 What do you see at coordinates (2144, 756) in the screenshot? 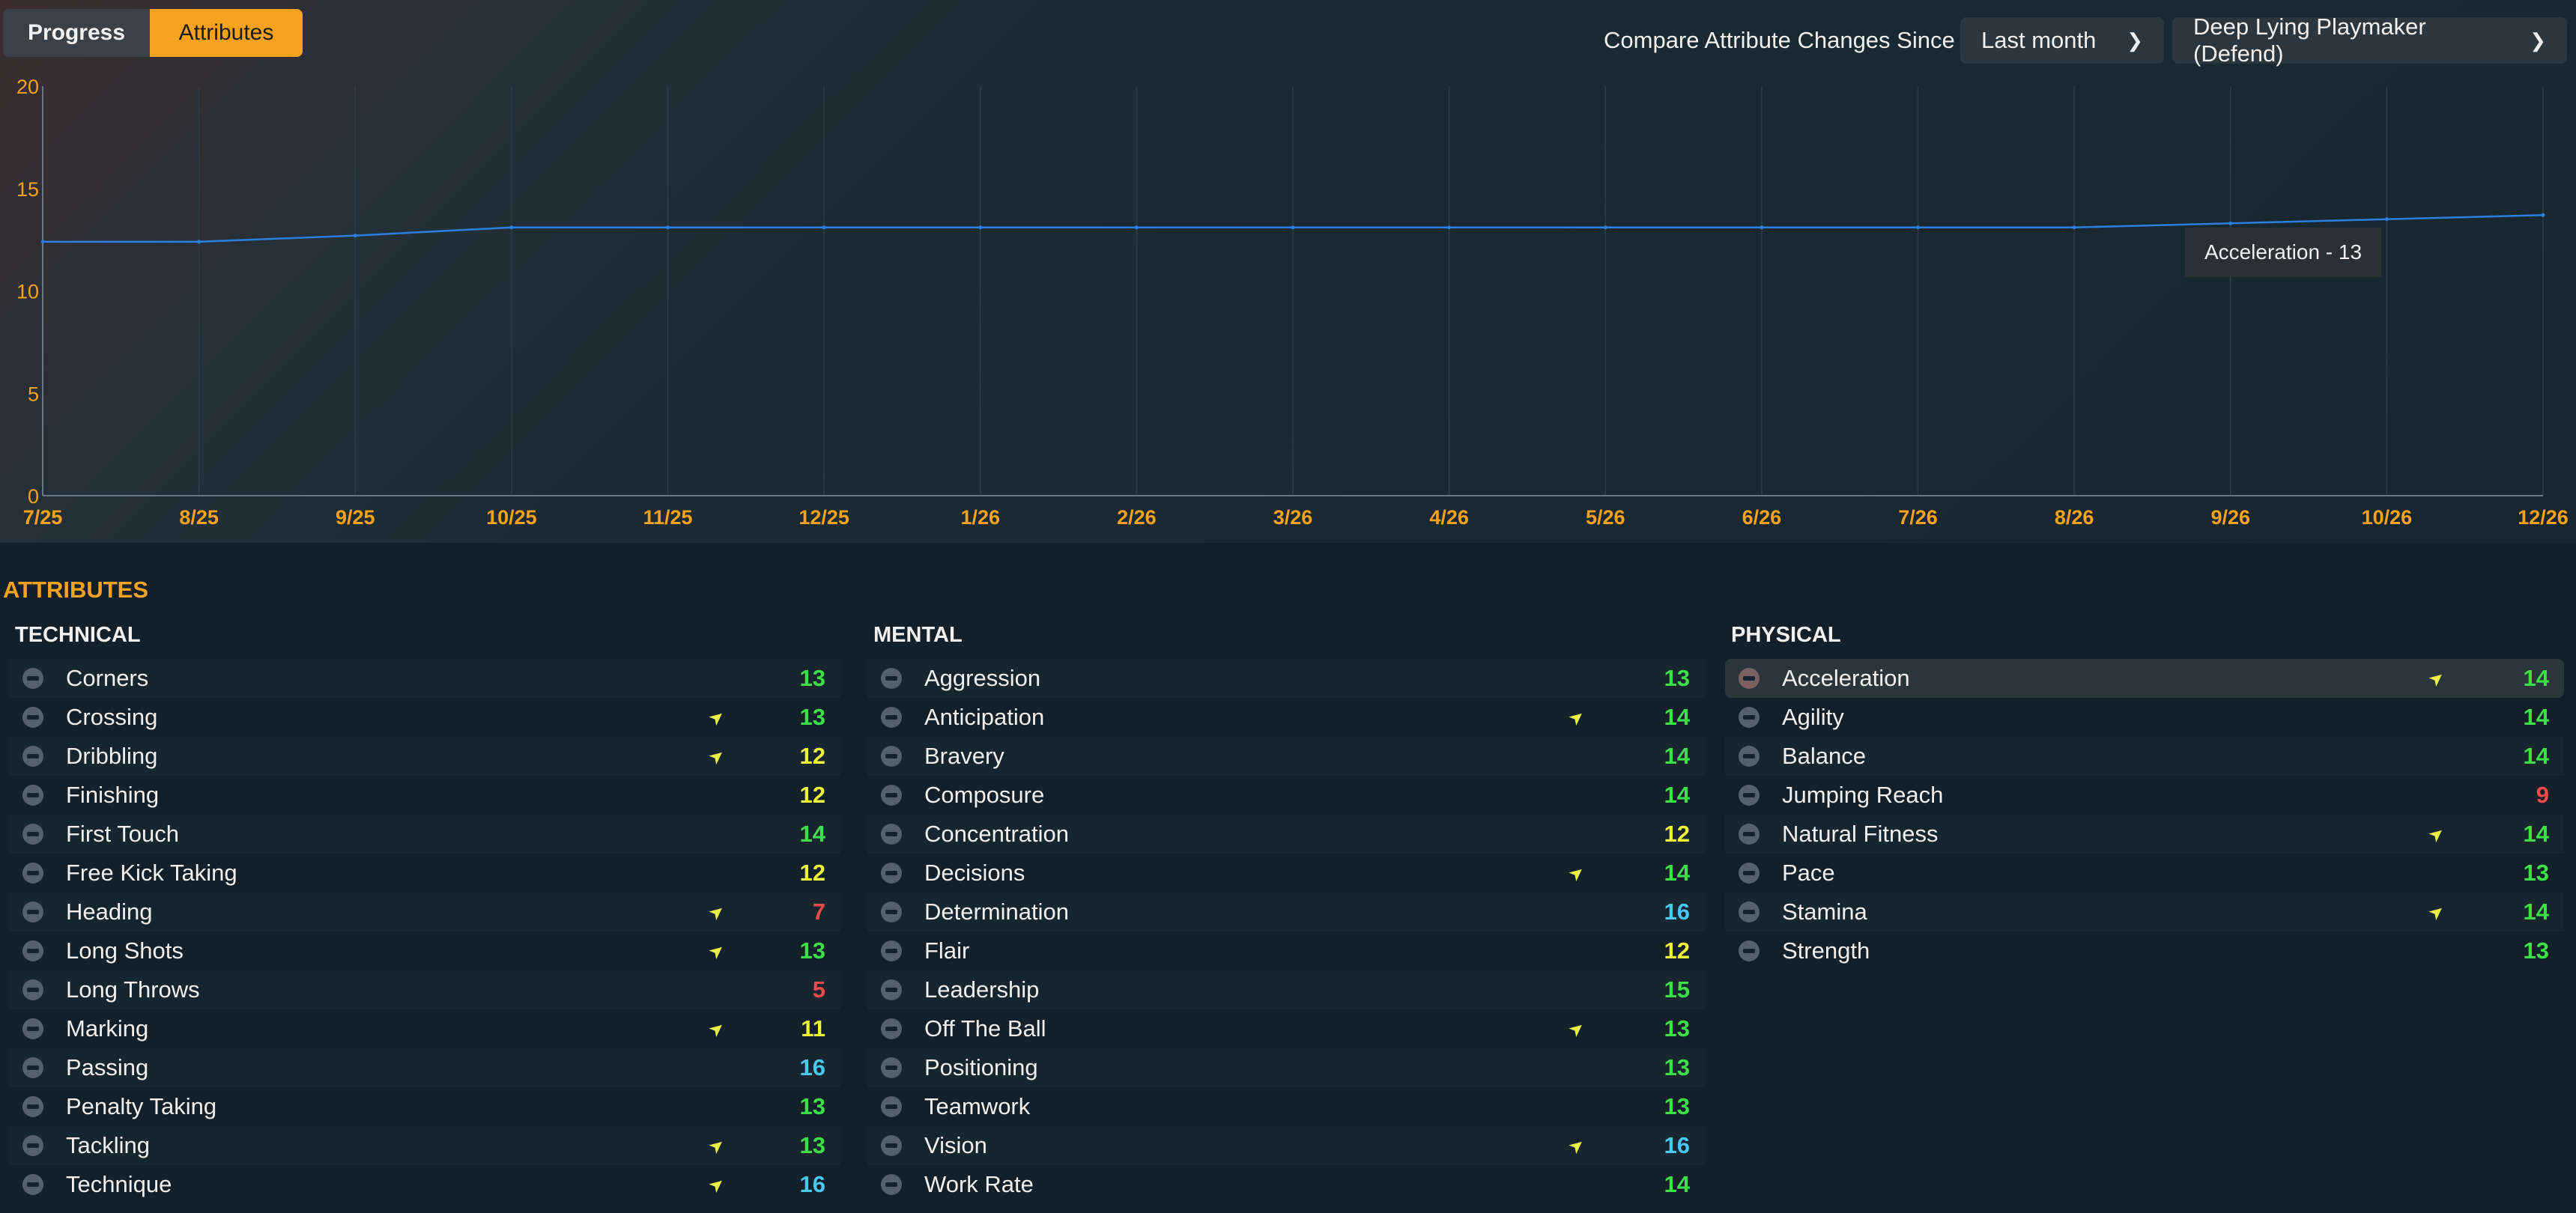
I see `attribute-row: Balance 14` at bounding box center [2144, 756].